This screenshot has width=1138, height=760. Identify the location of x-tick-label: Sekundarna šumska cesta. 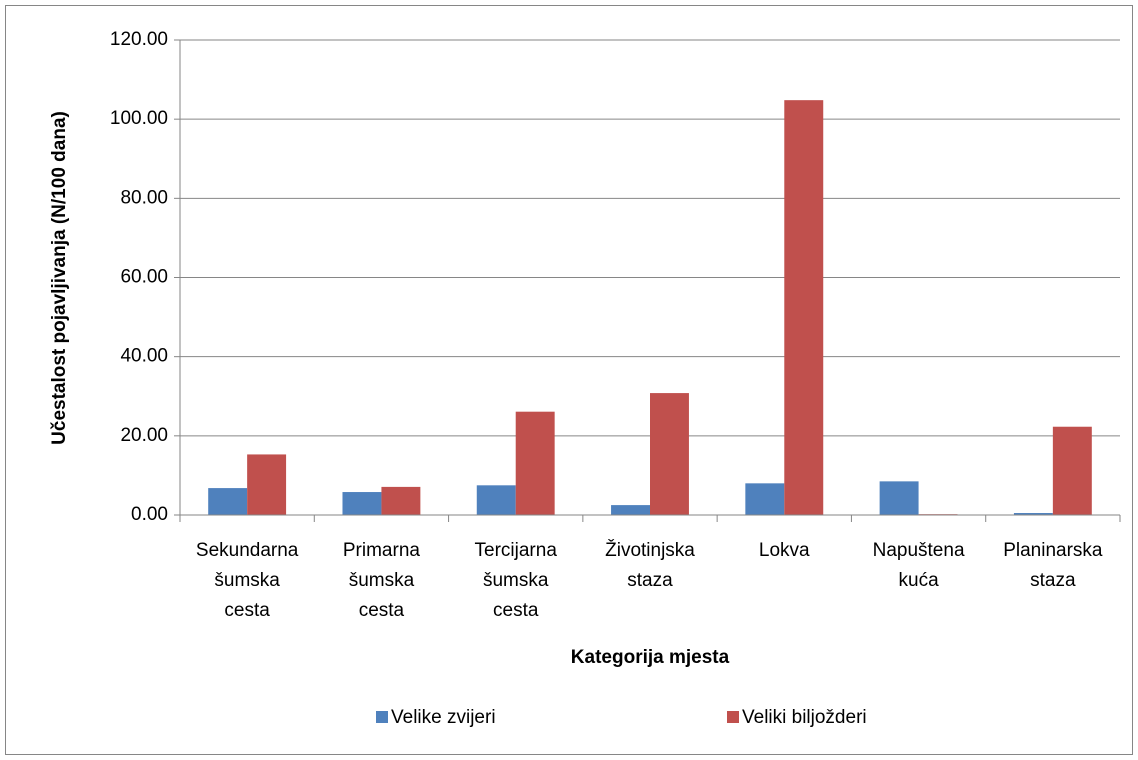
(247, 580).